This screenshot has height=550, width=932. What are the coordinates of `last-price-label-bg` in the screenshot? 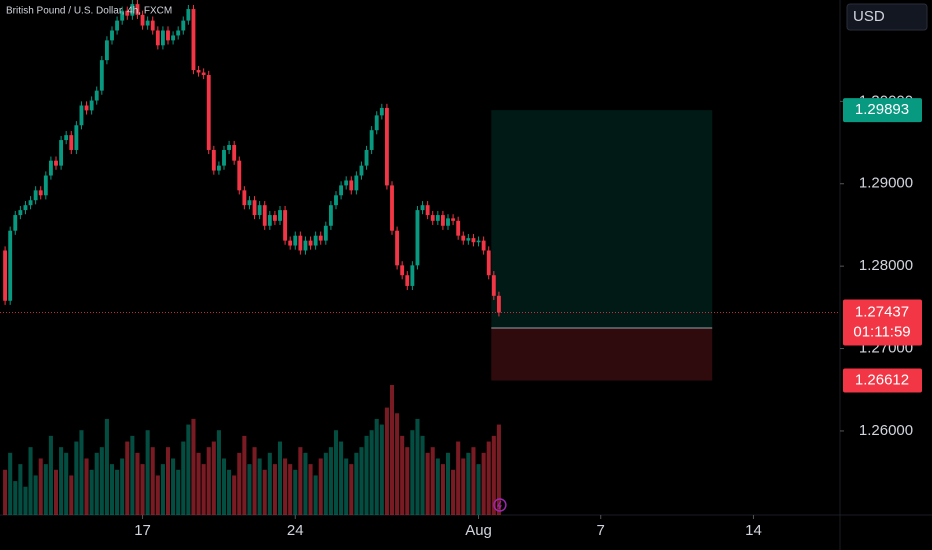 It's located at (882, 322).